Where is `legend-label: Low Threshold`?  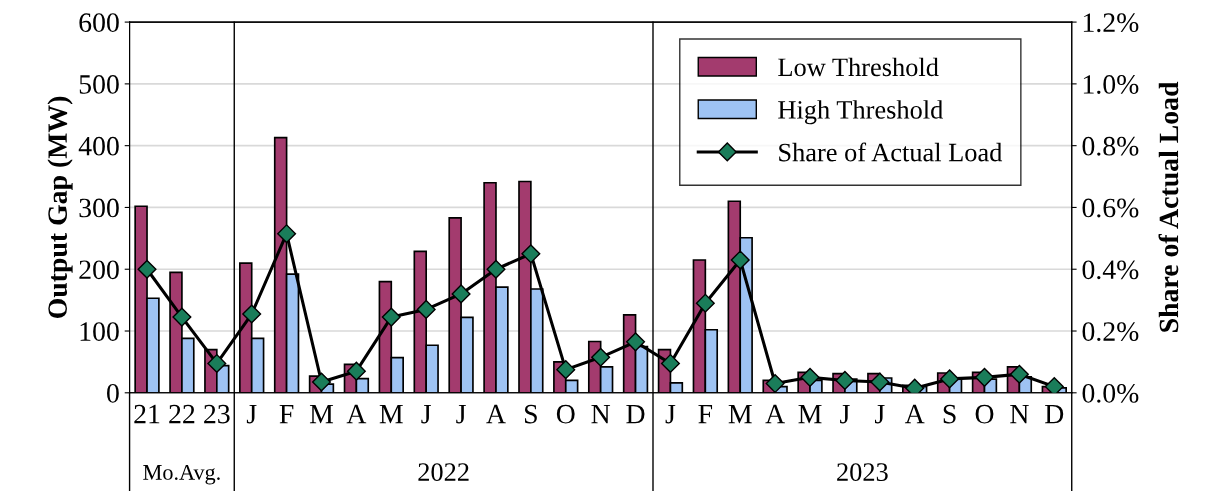
legend-label: Low Threshold is located at coordinates (858, 67).